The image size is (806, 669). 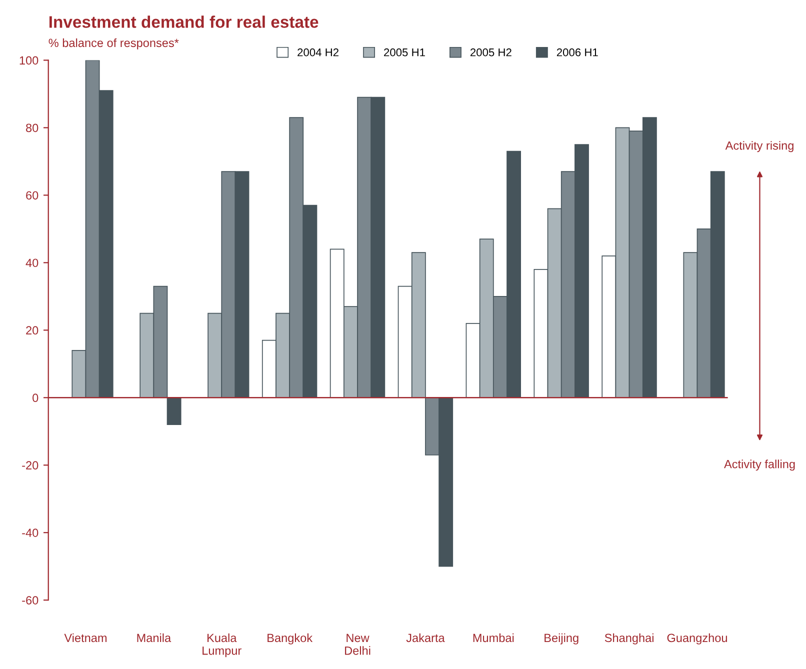 What do you see at coordinates (697, 638) in the screenshot?
I see `x-tick-label: Guangzhou` at bounding box center [697, 638].